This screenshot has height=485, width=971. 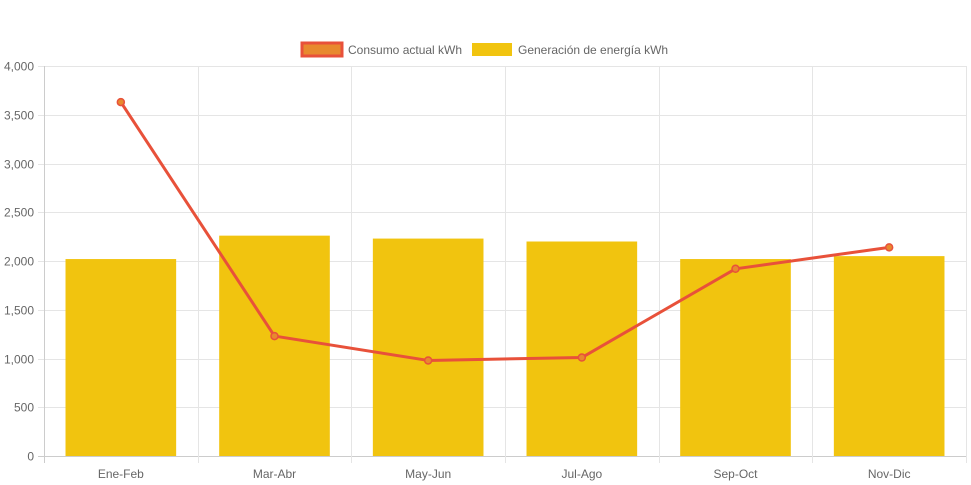 What do you see at coordinates (19, 213) in the screenshot?
I see `y-tick-label: 2,500` at bounding box center [19, 213].